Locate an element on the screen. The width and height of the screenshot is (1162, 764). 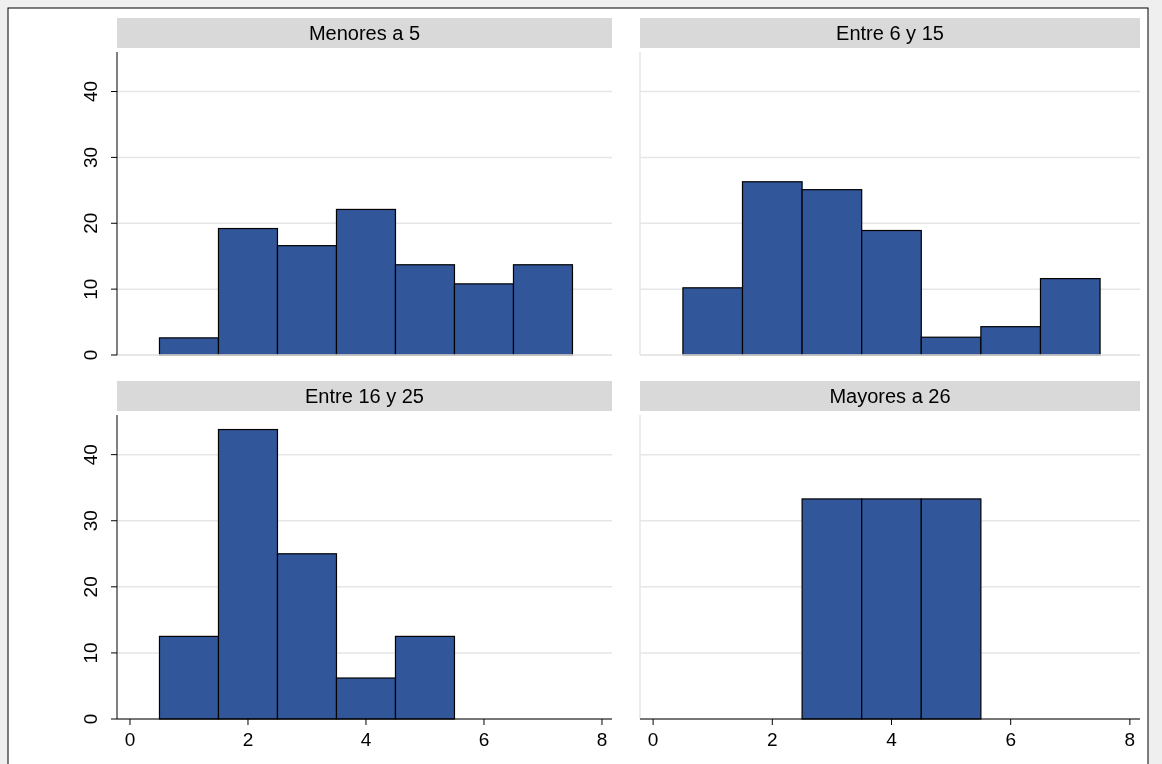
chart-title: Mayores a 26 is located at coordinates (890, 396).